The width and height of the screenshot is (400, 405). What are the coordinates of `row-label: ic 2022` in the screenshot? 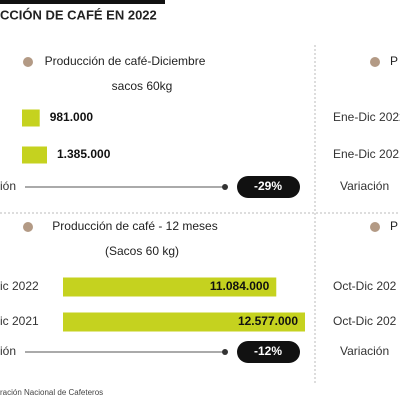 It's located at (19, 286).